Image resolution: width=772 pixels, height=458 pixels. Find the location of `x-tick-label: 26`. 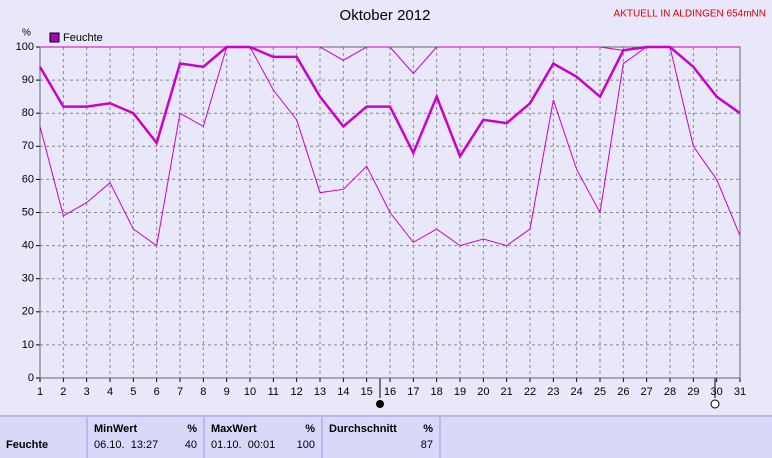

x-tick-label: 26 is located at coordinates (623, 392).